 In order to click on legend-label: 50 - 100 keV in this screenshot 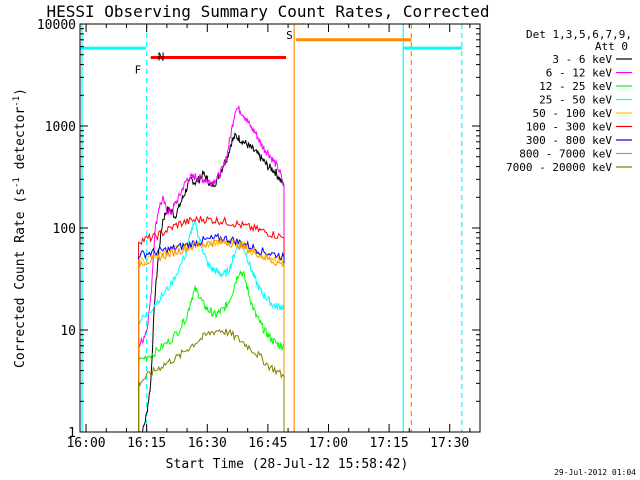, I will do `click(573, 113)`.